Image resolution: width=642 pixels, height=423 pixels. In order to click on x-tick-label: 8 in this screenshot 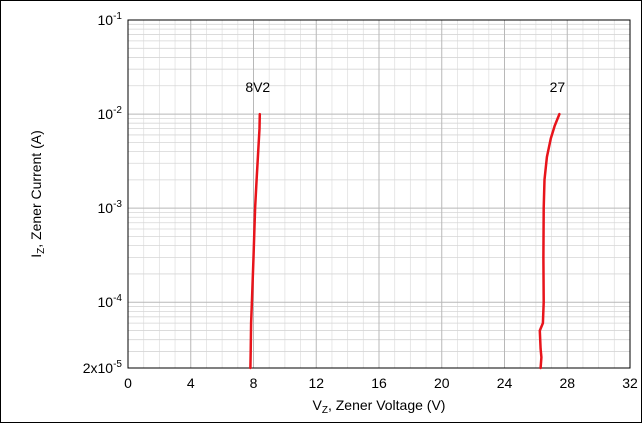, I will do `click(254, 383)`.